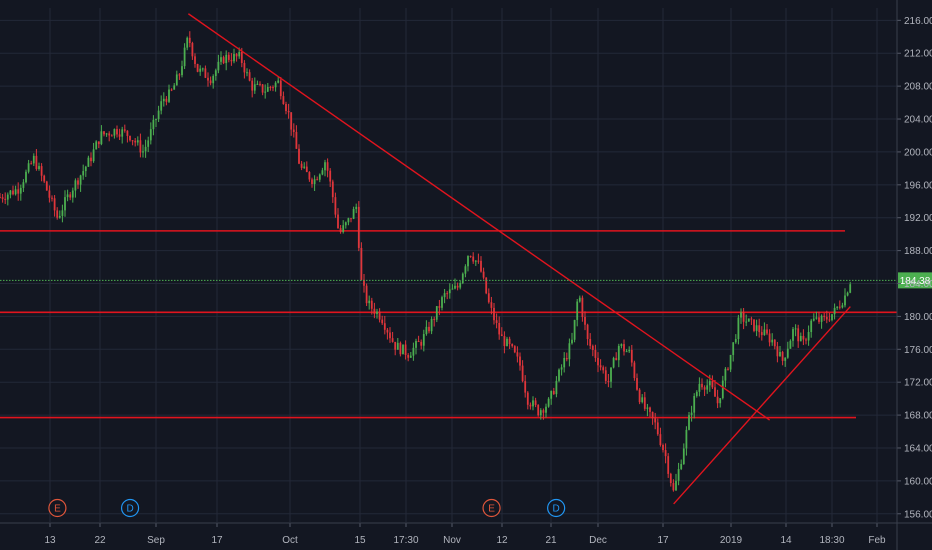 This screenshot has width=932, height=550. What do you see at coordinates (290, 540) in the screenshot?
I see `x-tick-label: Oct` at bounding box center [290, 540].